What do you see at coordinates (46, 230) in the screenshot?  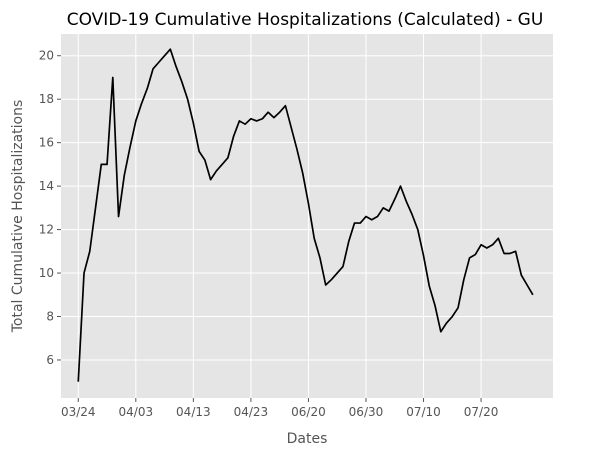 I see `y-tick-label: 12` at bounding box center [46, 230].